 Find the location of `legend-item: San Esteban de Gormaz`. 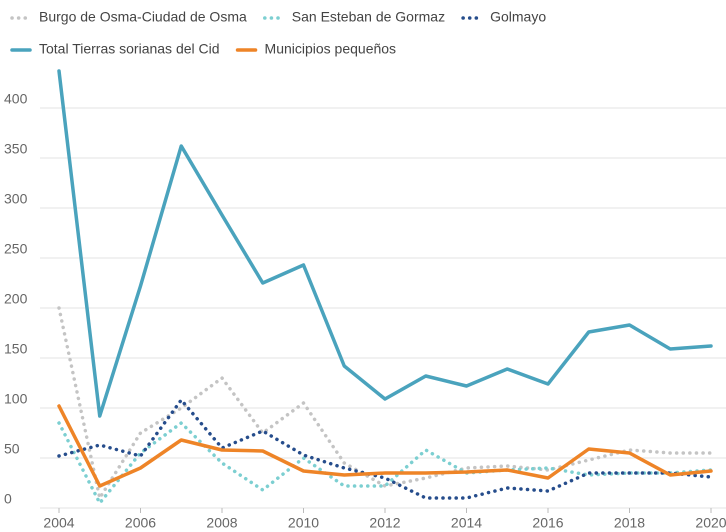

legend-item: San Esteban de Gormaz is located at coordinates (354, 17).